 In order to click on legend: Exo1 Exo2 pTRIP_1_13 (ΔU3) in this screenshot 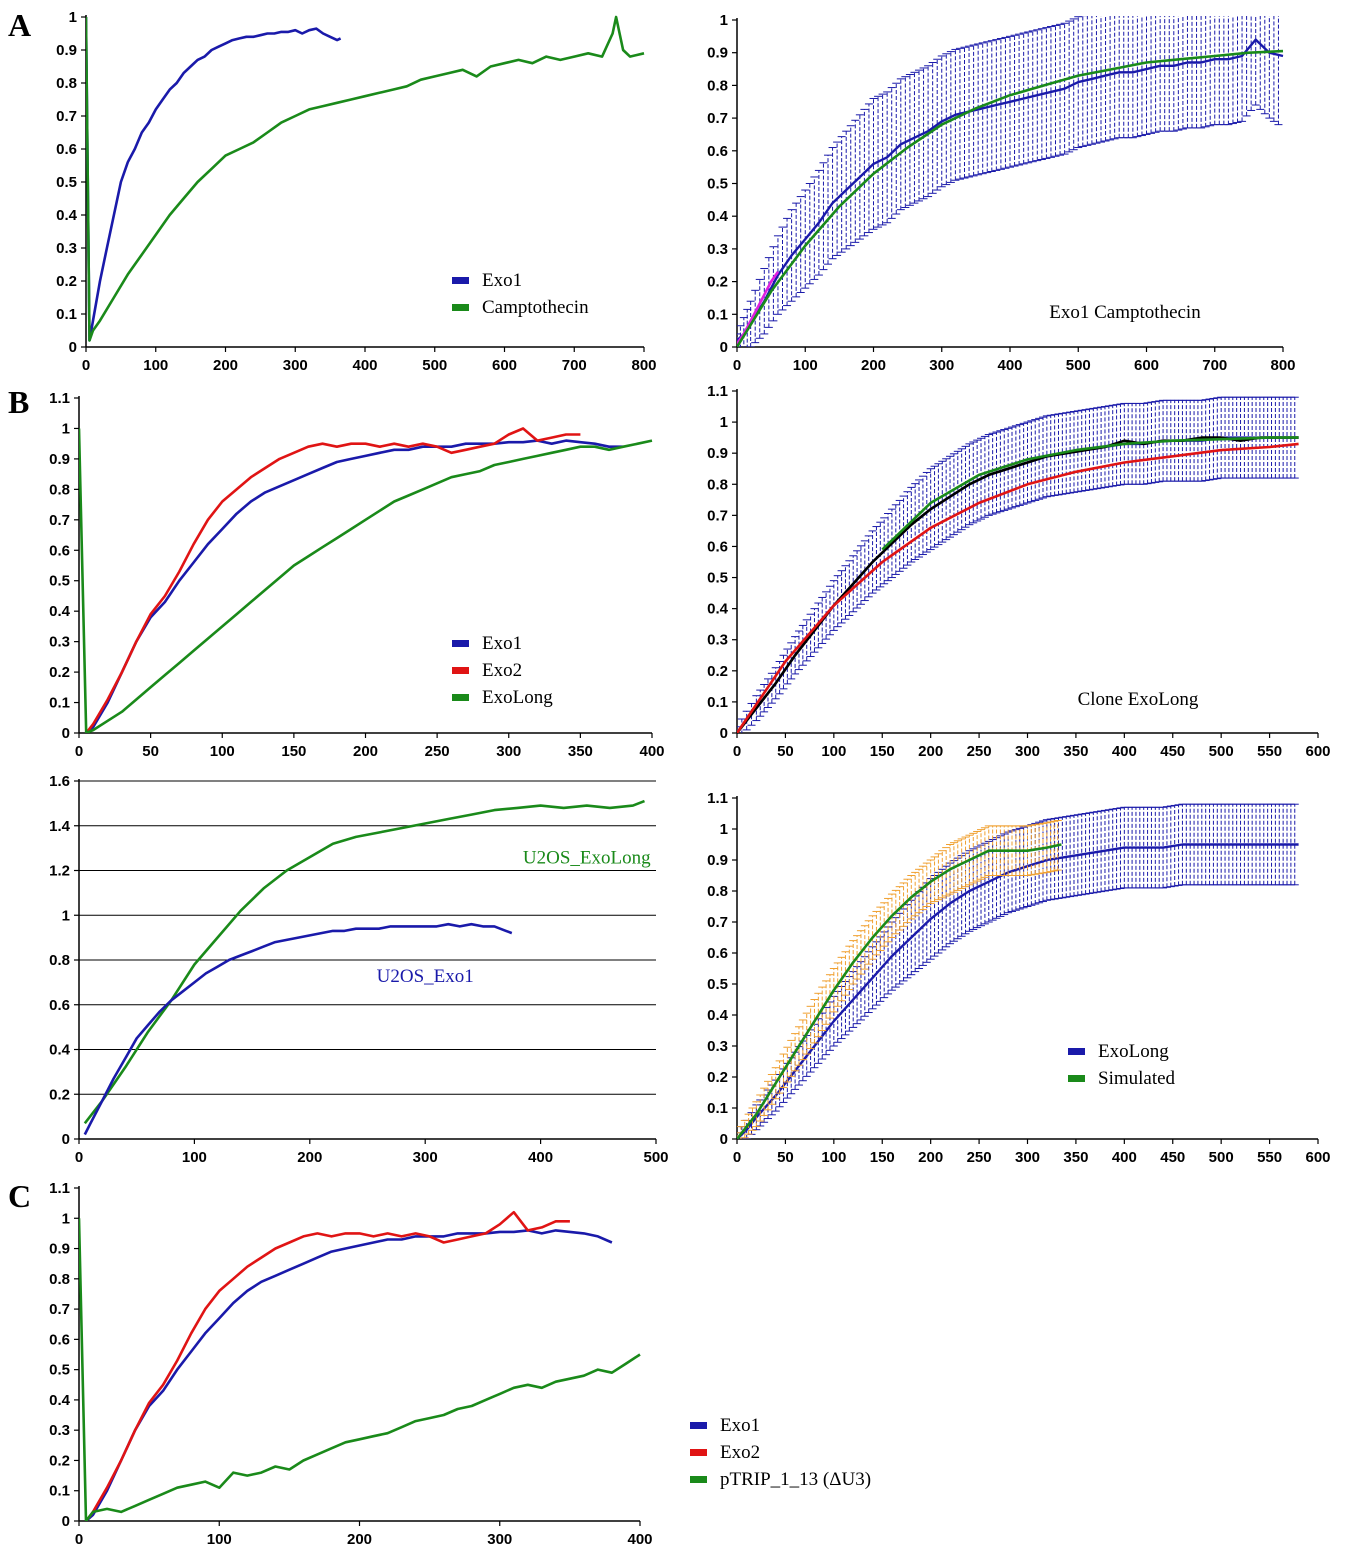, I will do `click(780, 1452)`.